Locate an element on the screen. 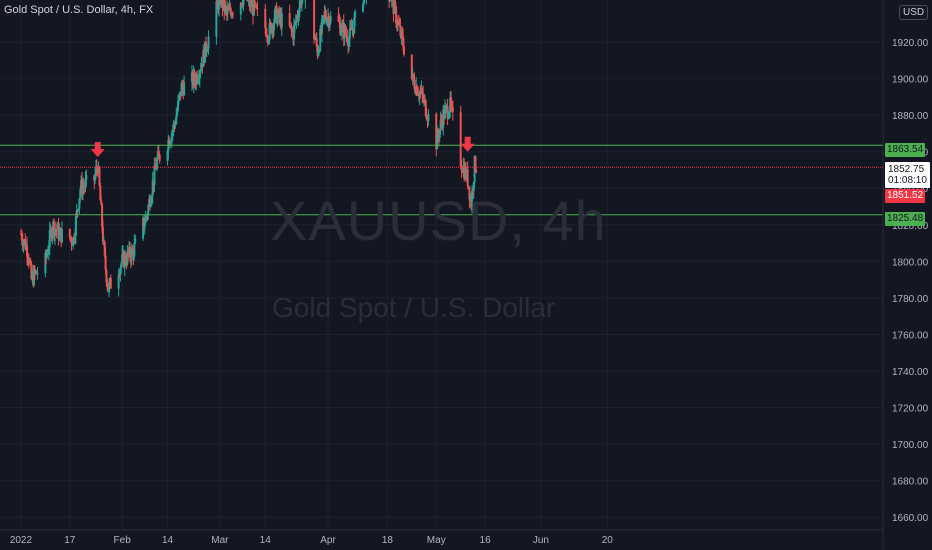 The image size is (932, 550). last-price-value: 1852.75 is located at coordinates (906, 169).